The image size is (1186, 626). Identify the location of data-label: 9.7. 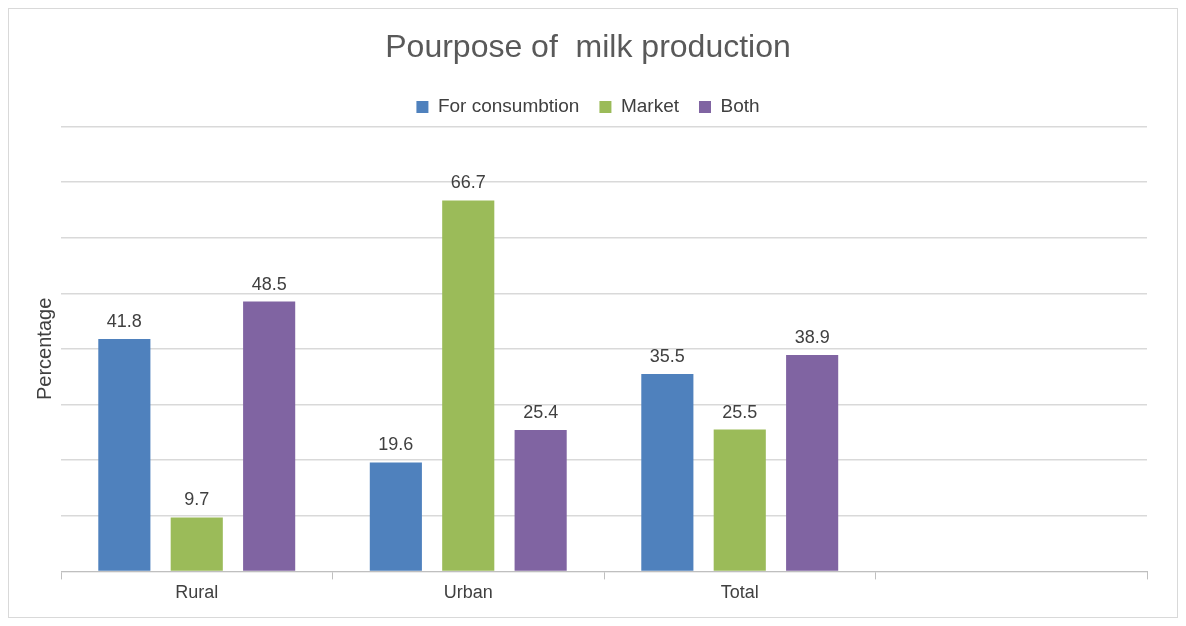
(197, 499).